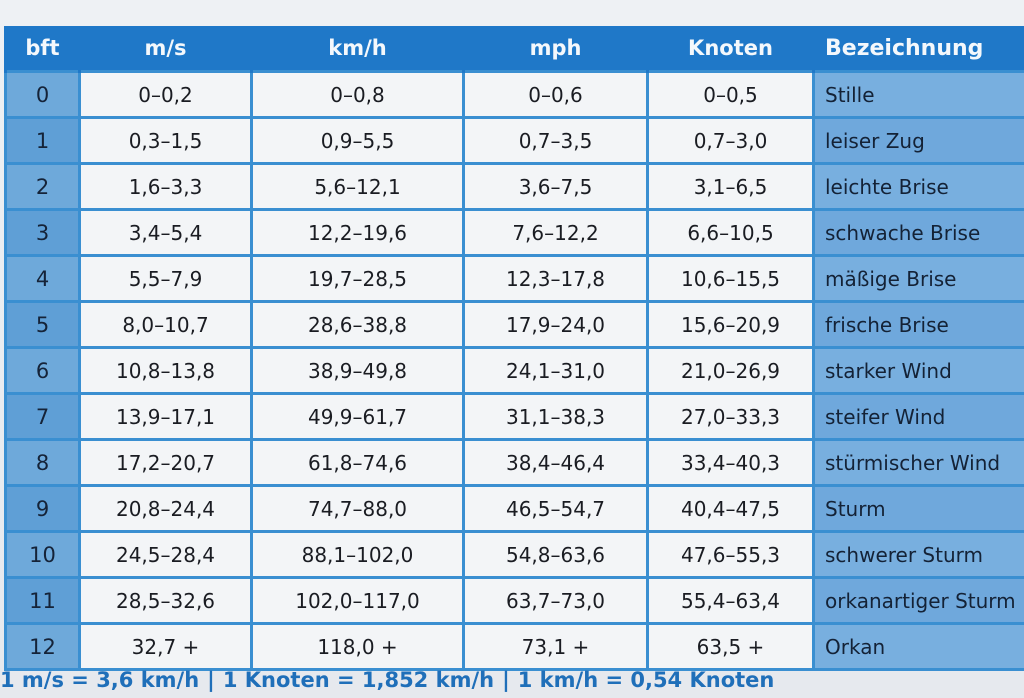 Image resolution: width=1024 pixels, height=698 pixels. Describe the element at coordinates (918, 508) in the screenshot. I see `cell-name: Sturm` at that location.